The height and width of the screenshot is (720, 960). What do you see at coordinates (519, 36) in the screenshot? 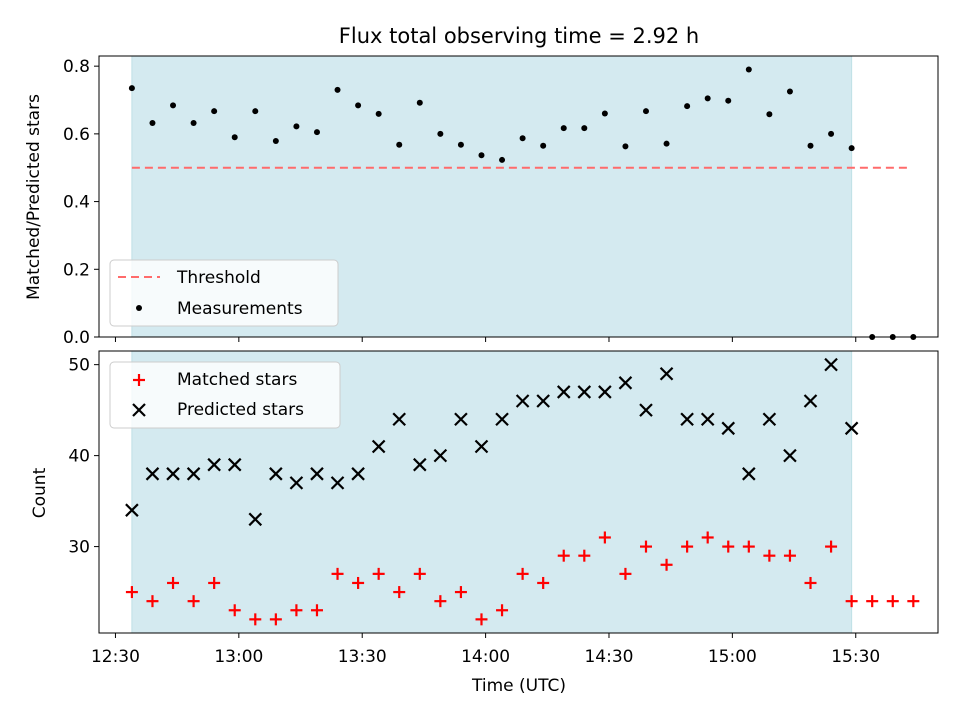
I see `chart-title: Flux total observing time = 2.92 h` at bounding box center [519, 36].